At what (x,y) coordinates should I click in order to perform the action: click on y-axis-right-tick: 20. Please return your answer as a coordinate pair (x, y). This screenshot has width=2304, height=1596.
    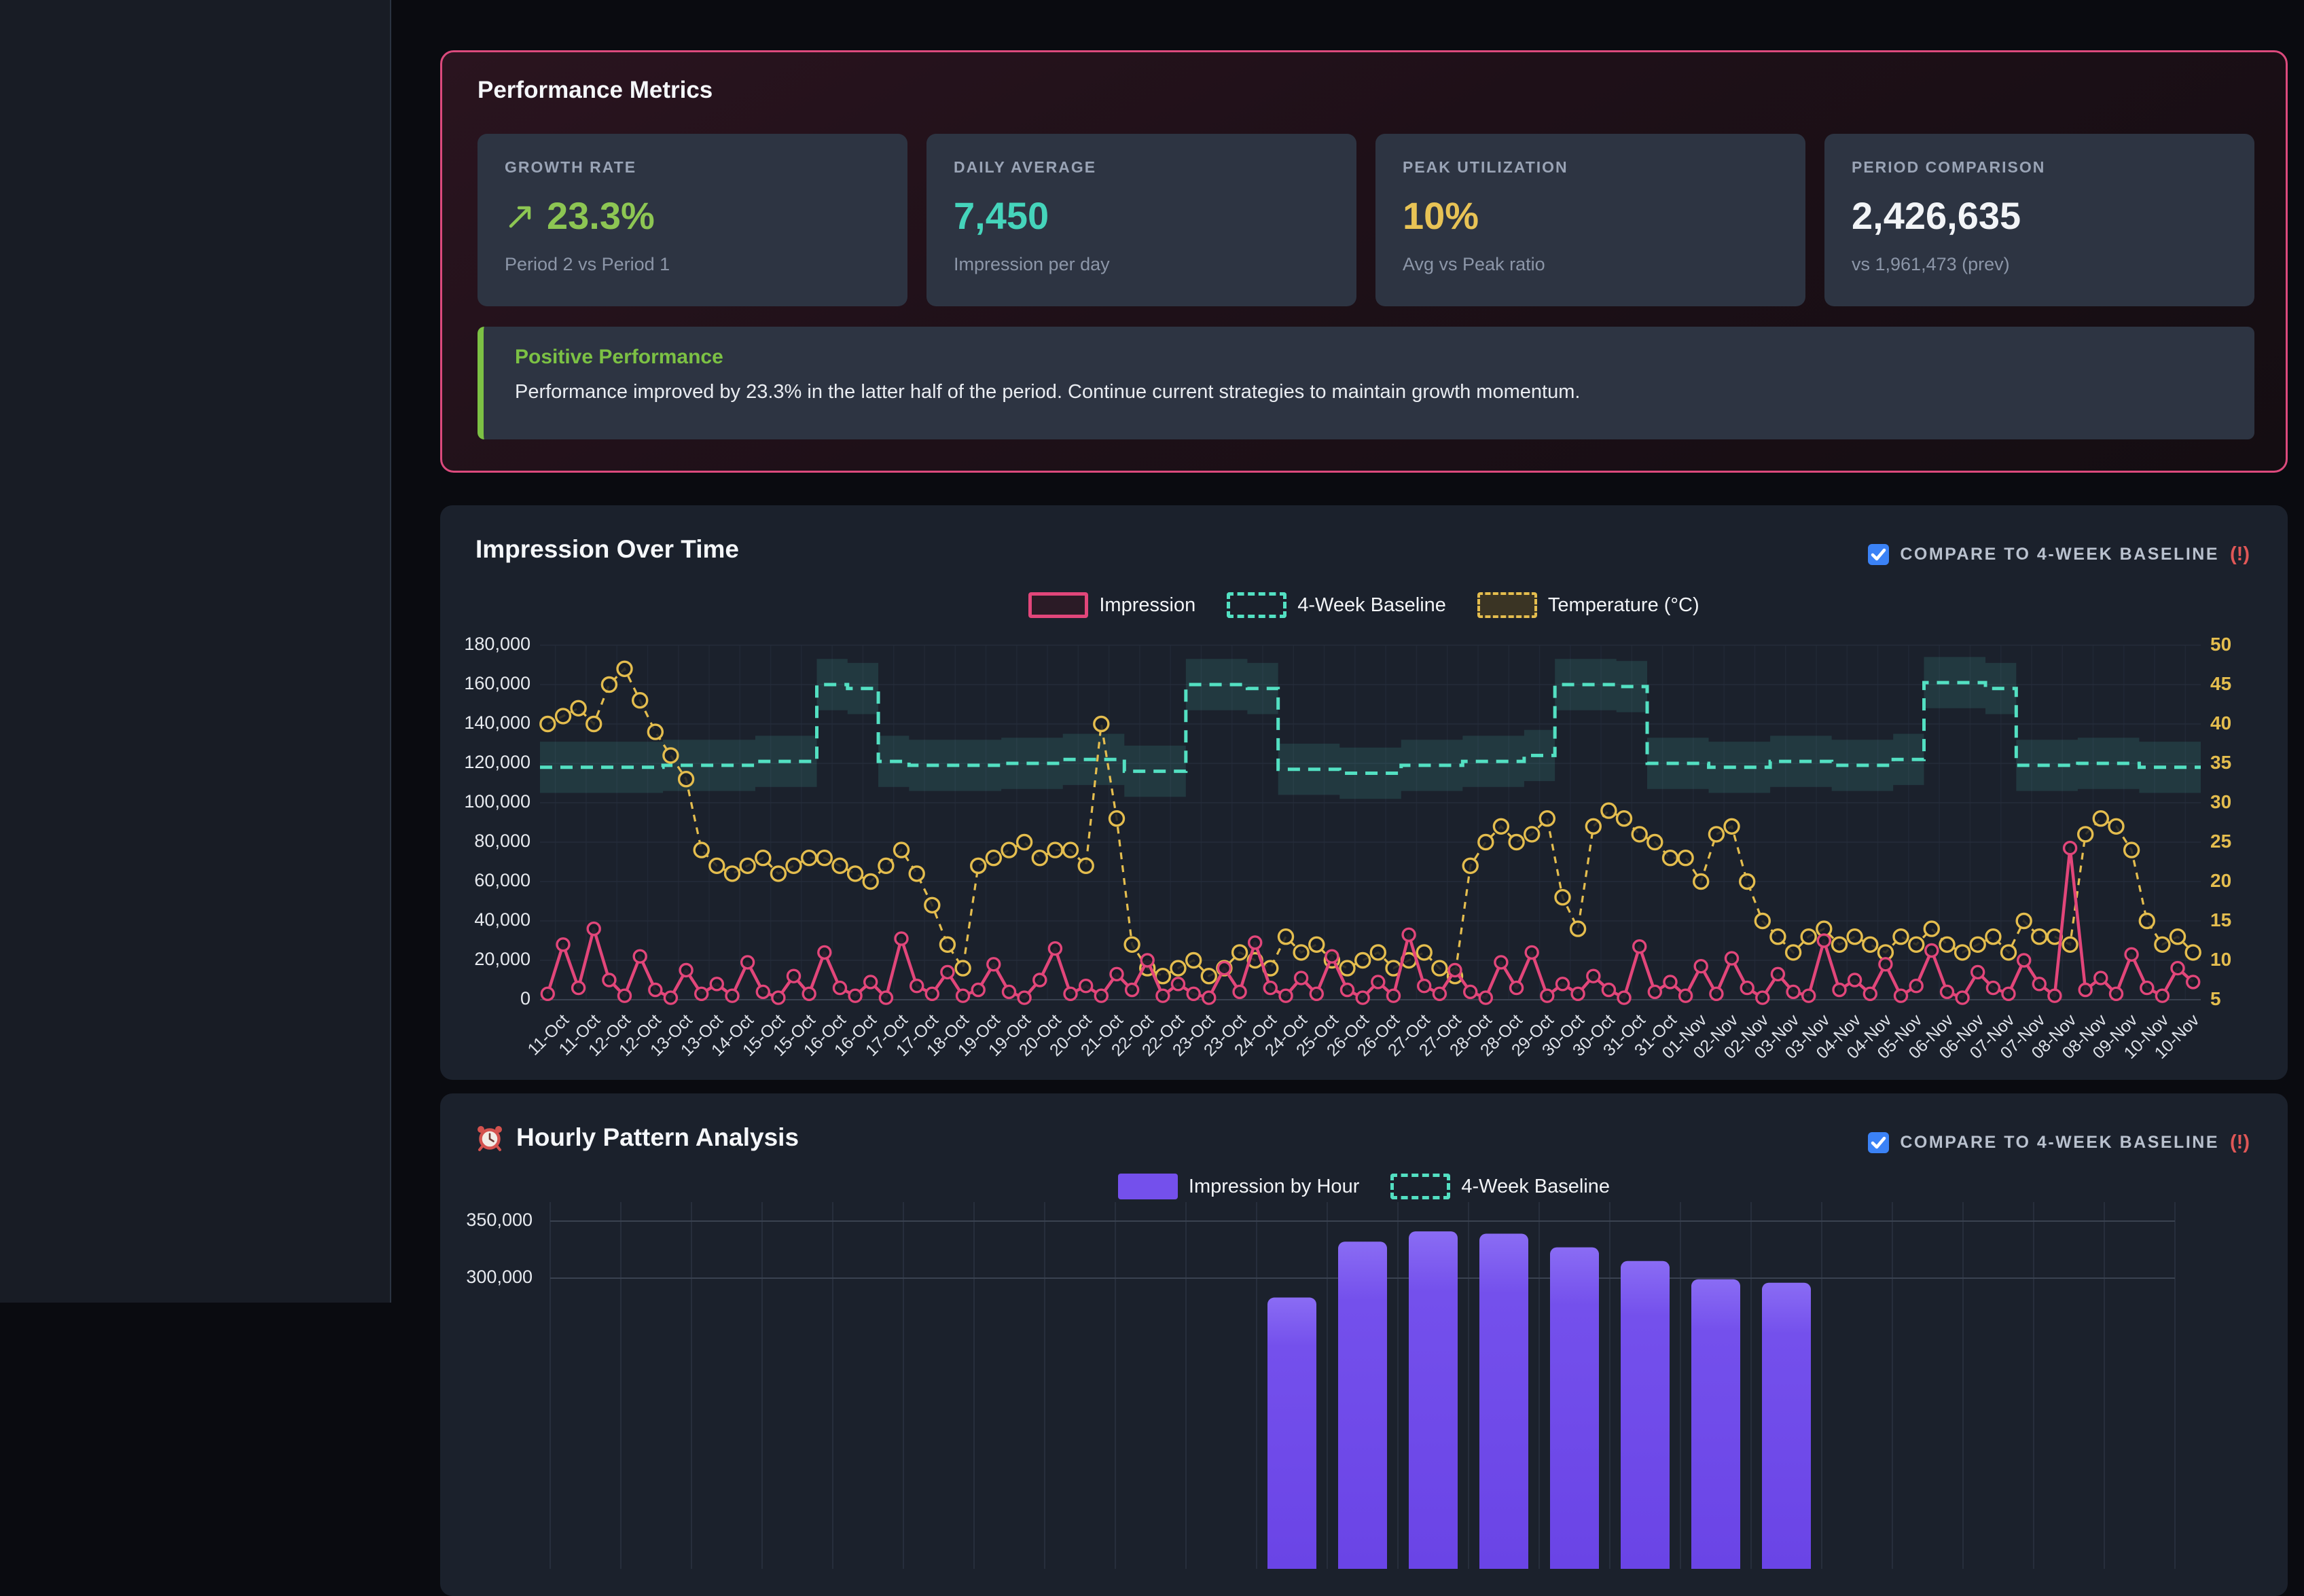
    Looking at the image, I should click on (2221, 880).